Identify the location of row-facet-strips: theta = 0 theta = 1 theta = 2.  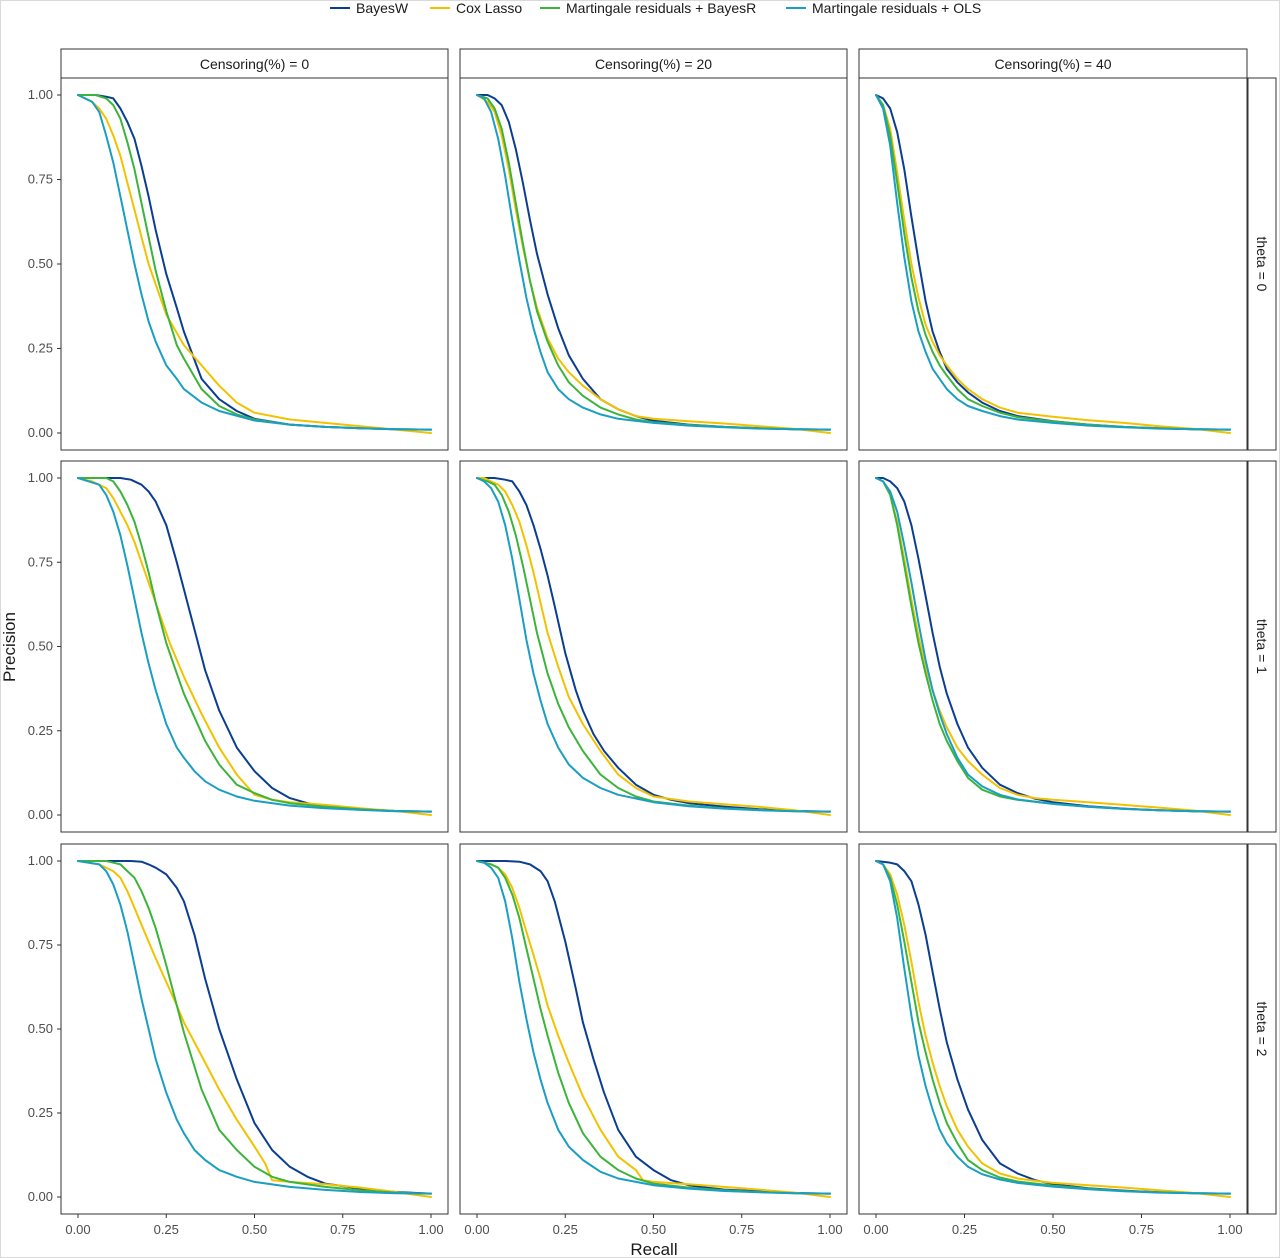
(1262, 646).